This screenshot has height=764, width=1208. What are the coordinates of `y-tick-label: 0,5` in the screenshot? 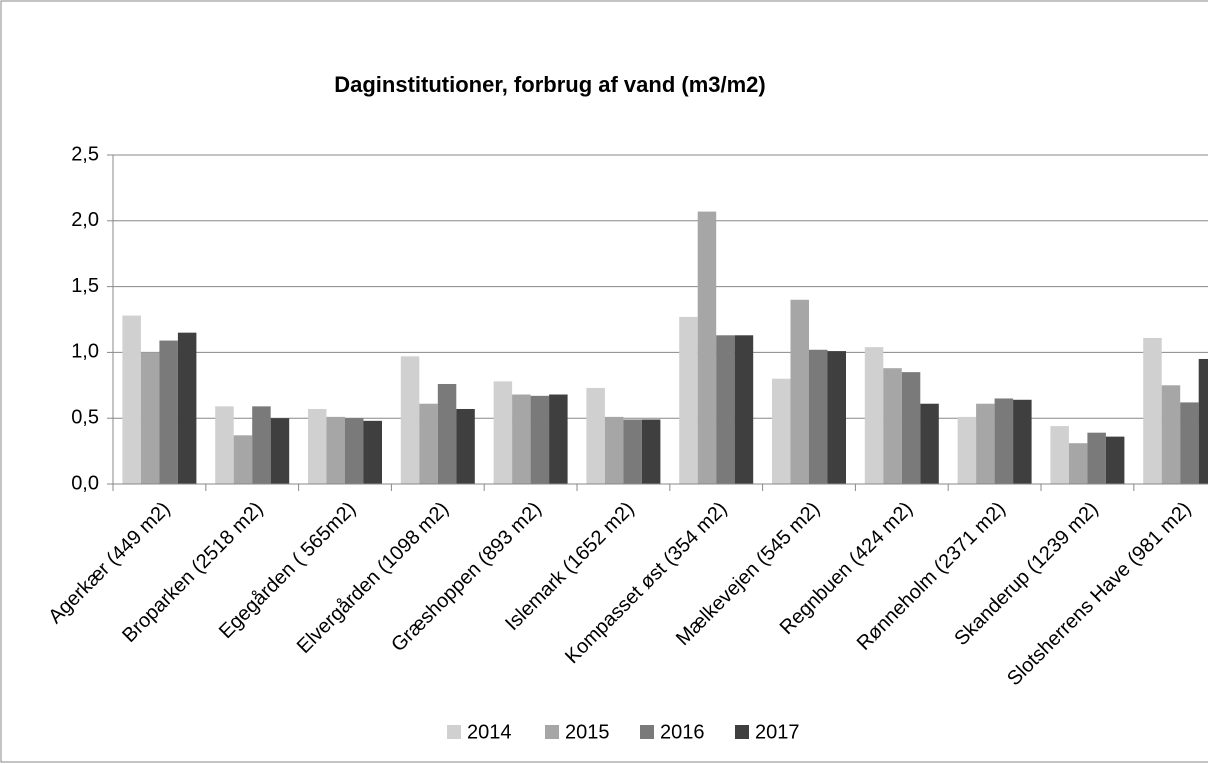 It's located at (85, 417).